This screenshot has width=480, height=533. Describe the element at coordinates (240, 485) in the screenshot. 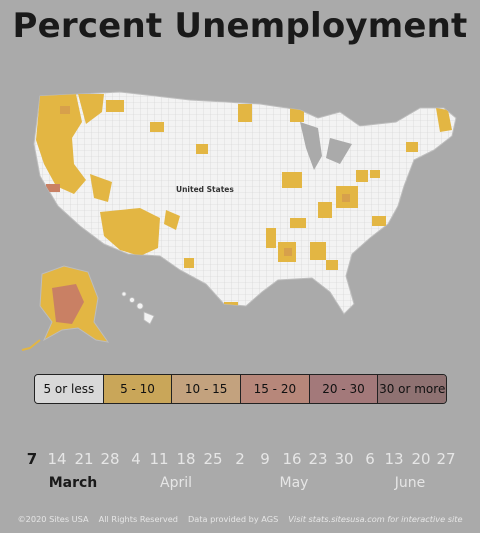

I see `timeline-months: March April May June` at that location.